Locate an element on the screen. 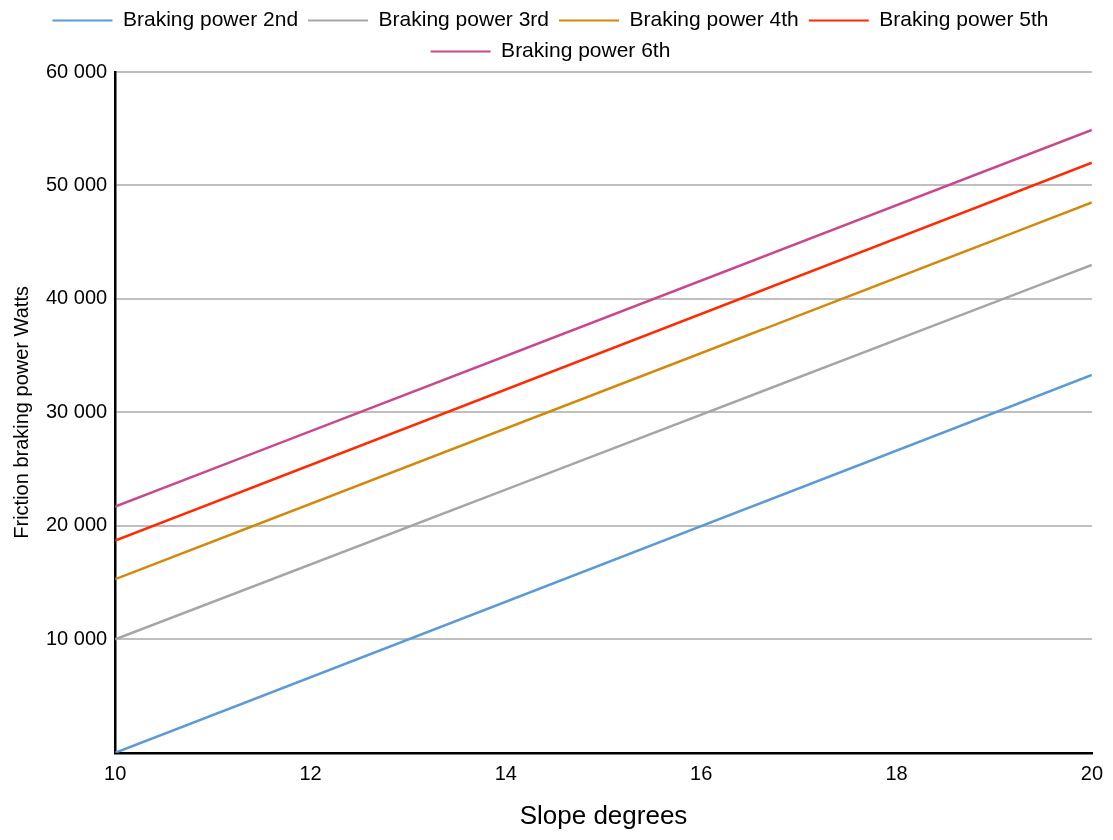 This screenshot has height=840, width=1113. x-tick-label: 18 is located at coordinates (896, 773).